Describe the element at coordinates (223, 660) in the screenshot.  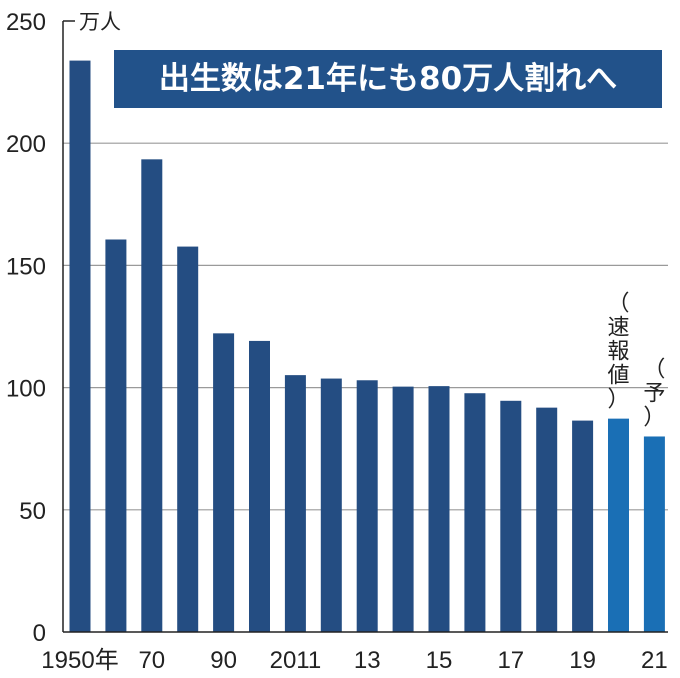
I see `x-tick-label: 90` at that location.